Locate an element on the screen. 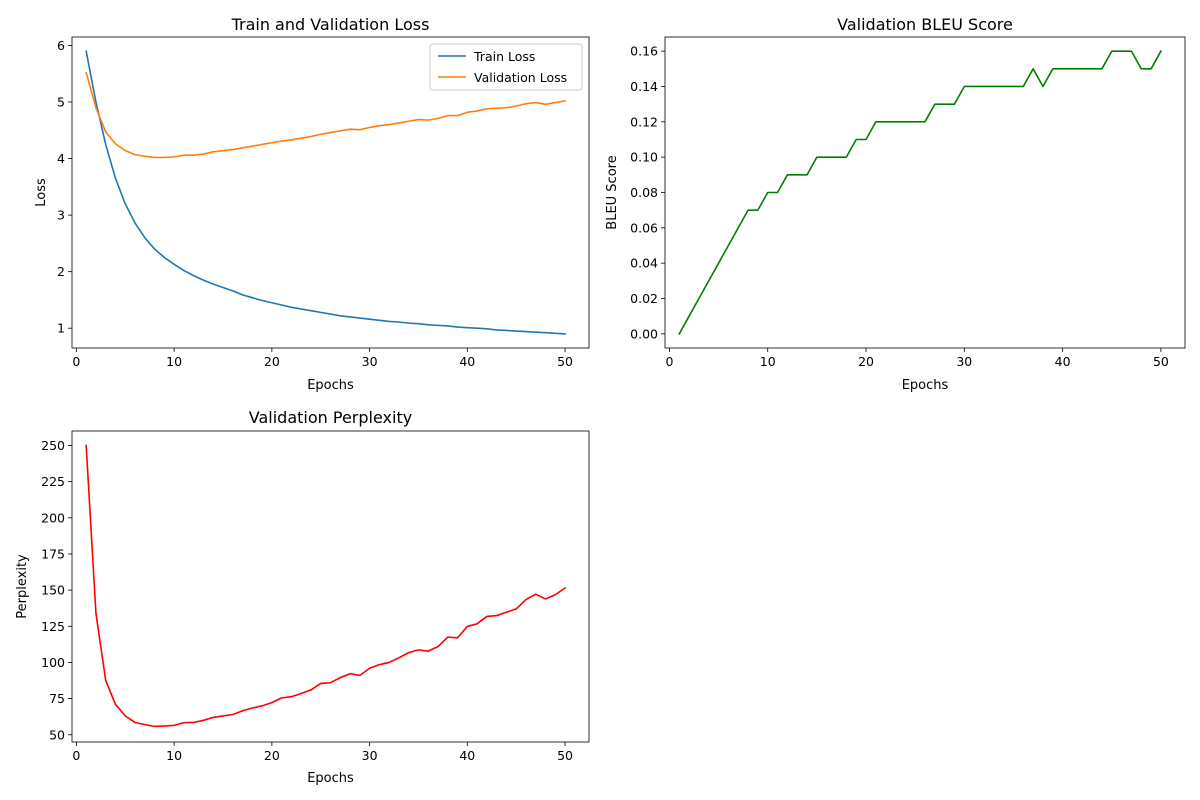 This screenshot has height=800, width=1200. loss-x-tick-label: 0 is located at coordinates (76, 361).